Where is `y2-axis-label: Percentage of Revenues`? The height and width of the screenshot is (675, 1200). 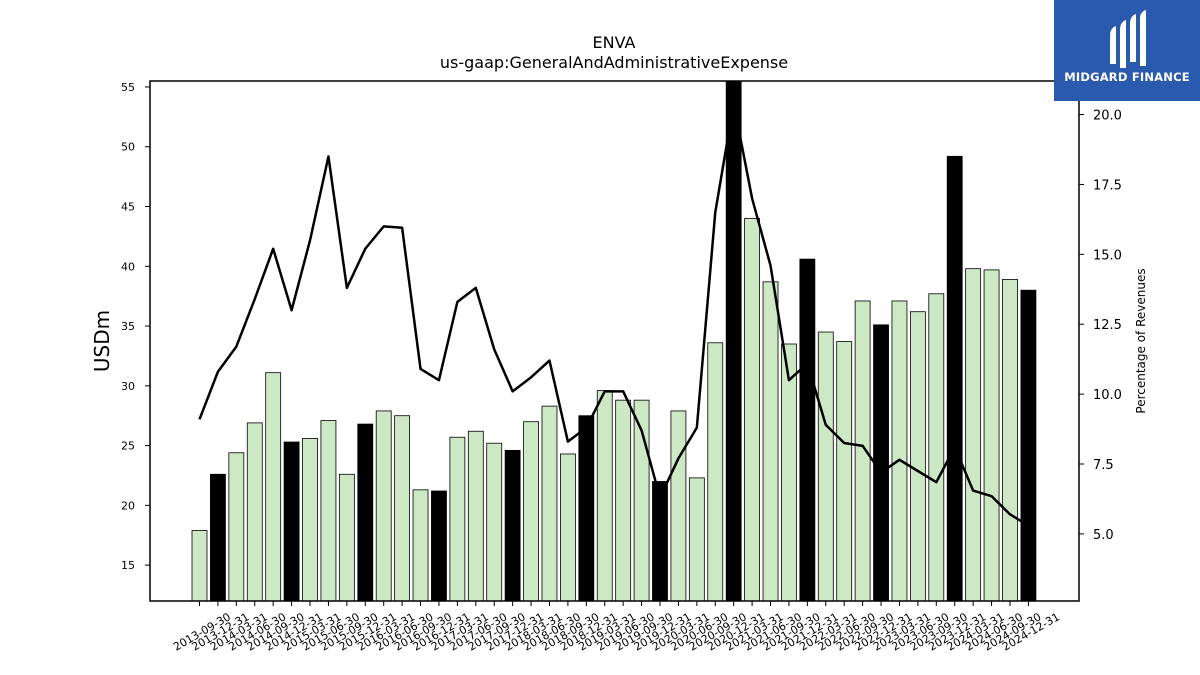
y2-axis-label: Percentage of Revenues is located at coordinates (1141, 340).